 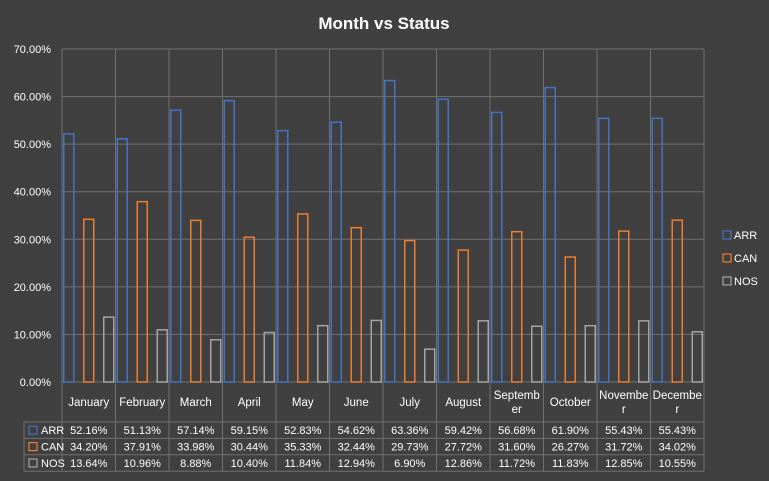 I want to click on category-label: June, so click(x=356, y=403).